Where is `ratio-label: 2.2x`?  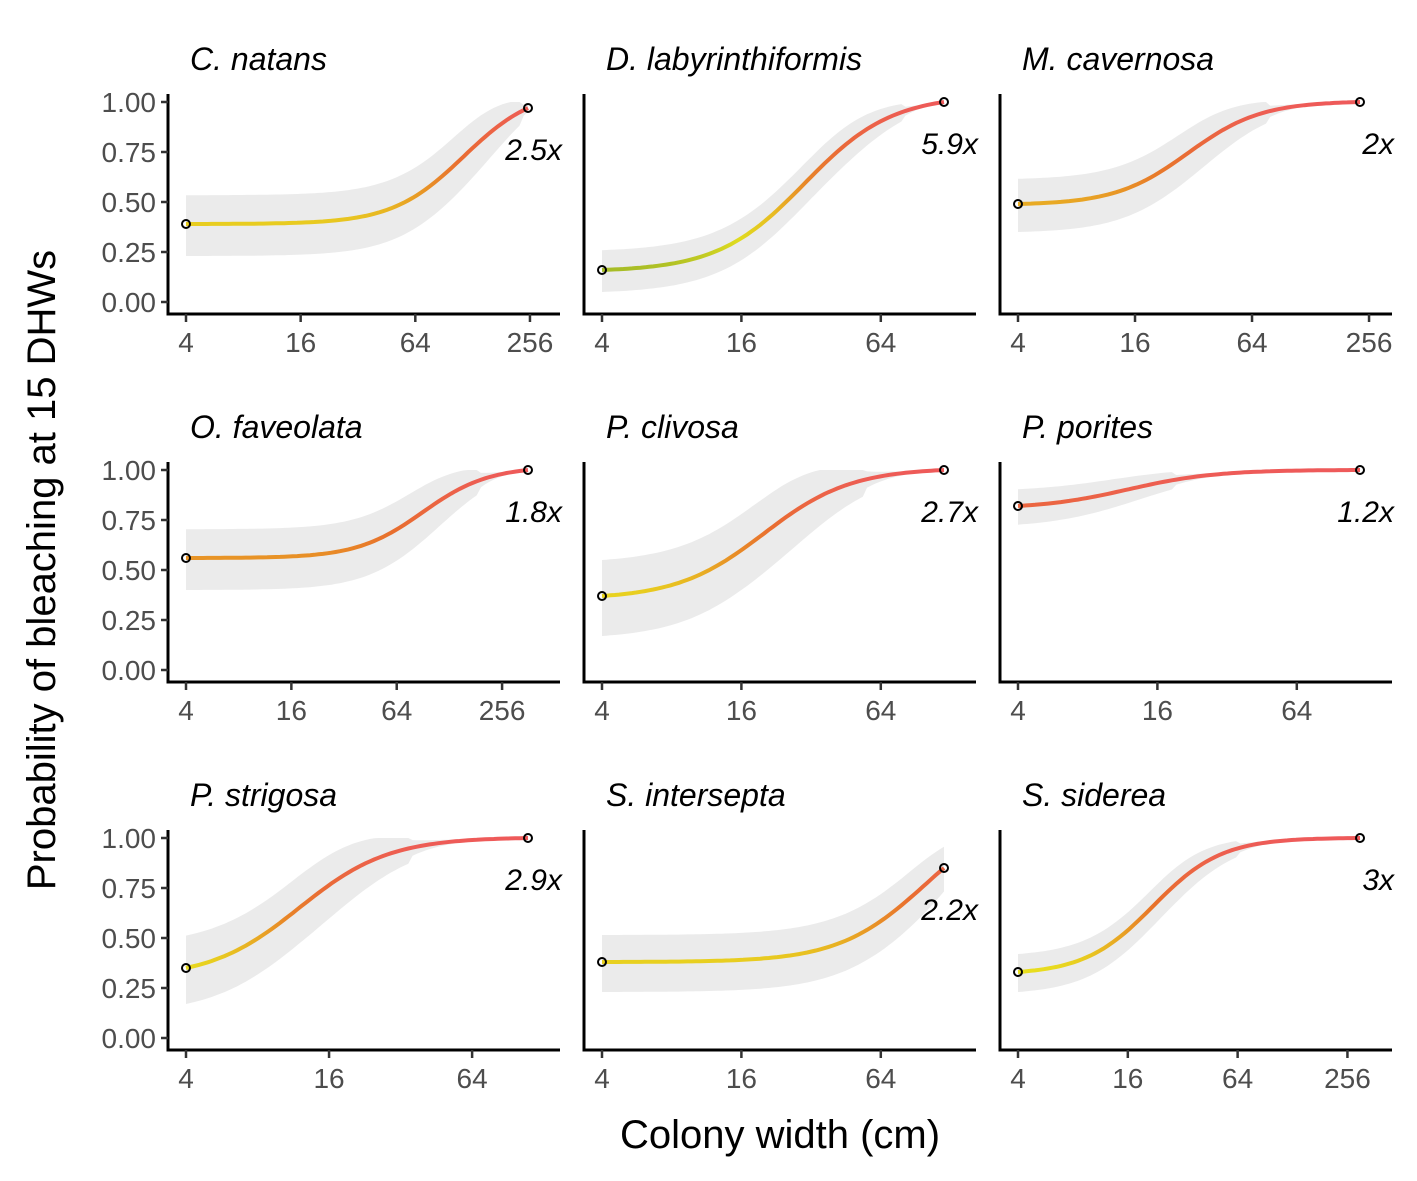 ratio-label: 2.2x is located at coordinates (949, 910).